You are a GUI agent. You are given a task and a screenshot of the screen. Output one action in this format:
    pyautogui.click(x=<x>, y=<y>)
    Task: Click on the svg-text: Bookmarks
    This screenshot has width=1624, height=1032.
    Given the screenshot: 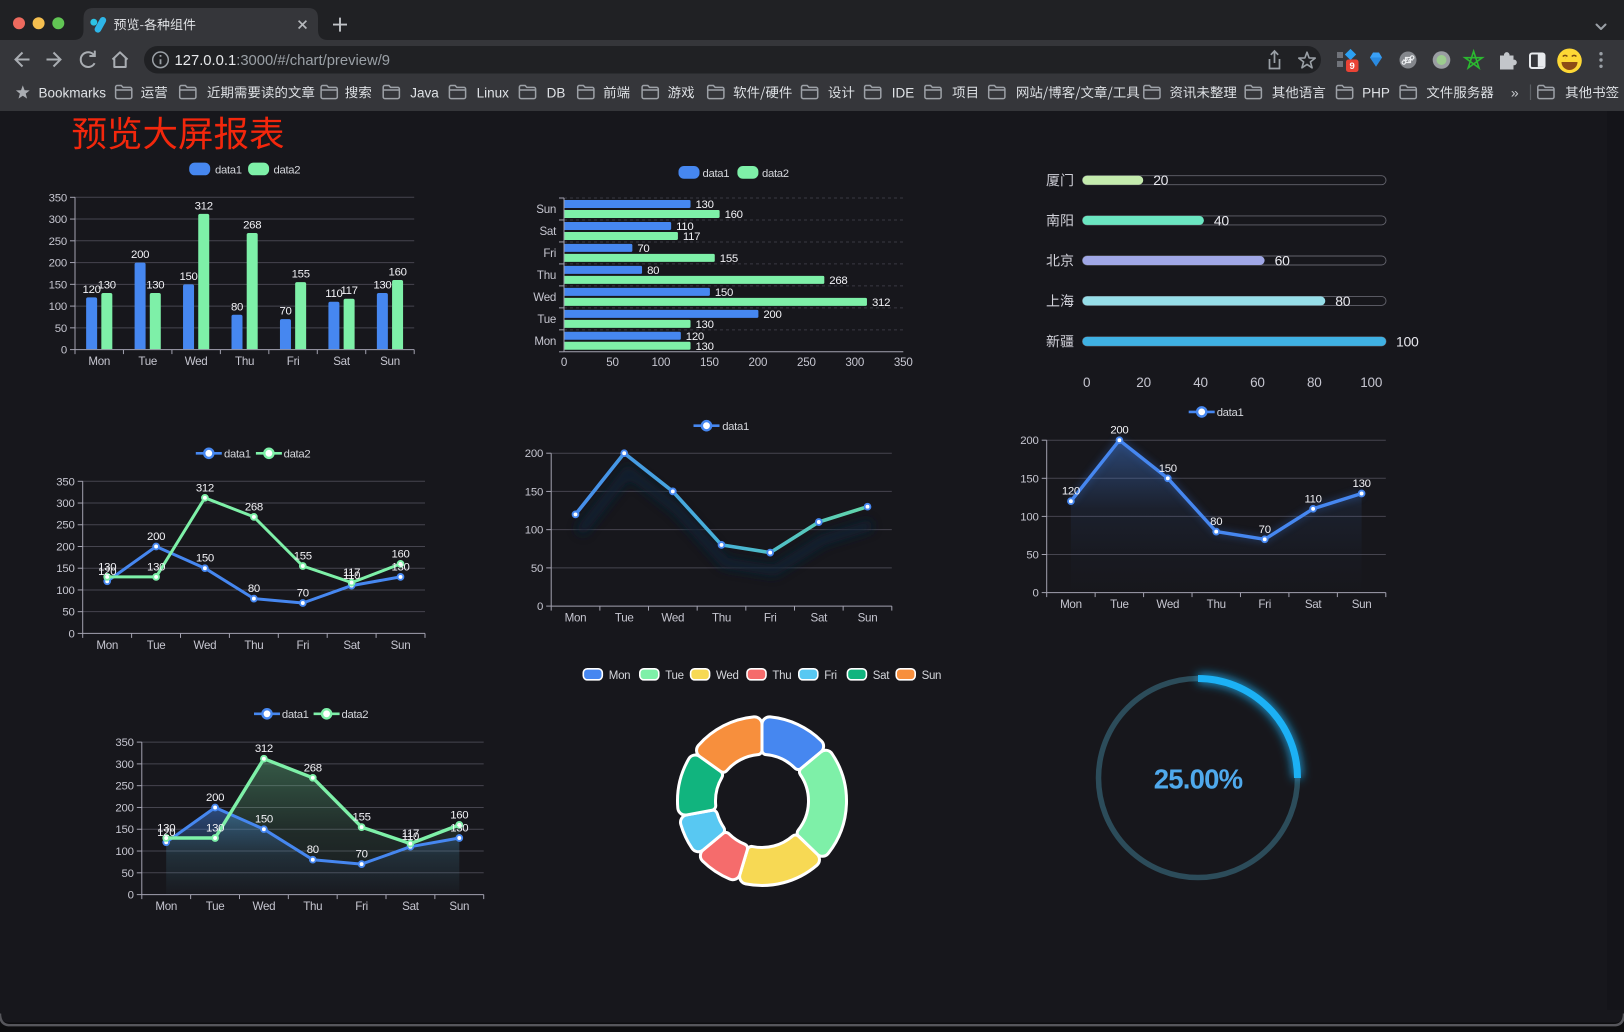 What is the action you would take?
    pyautogui.click(x=73, y=92)
    